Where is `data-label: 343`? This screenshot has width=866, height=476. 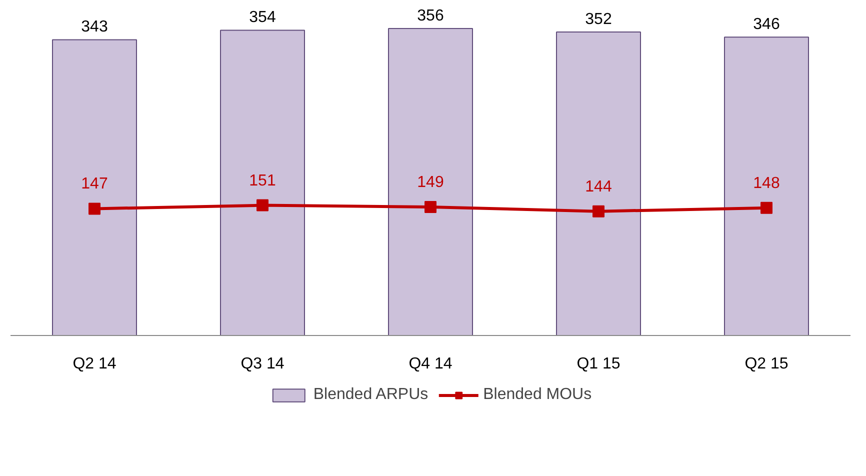 data-label: 343 is located at coordinates (94, 27).